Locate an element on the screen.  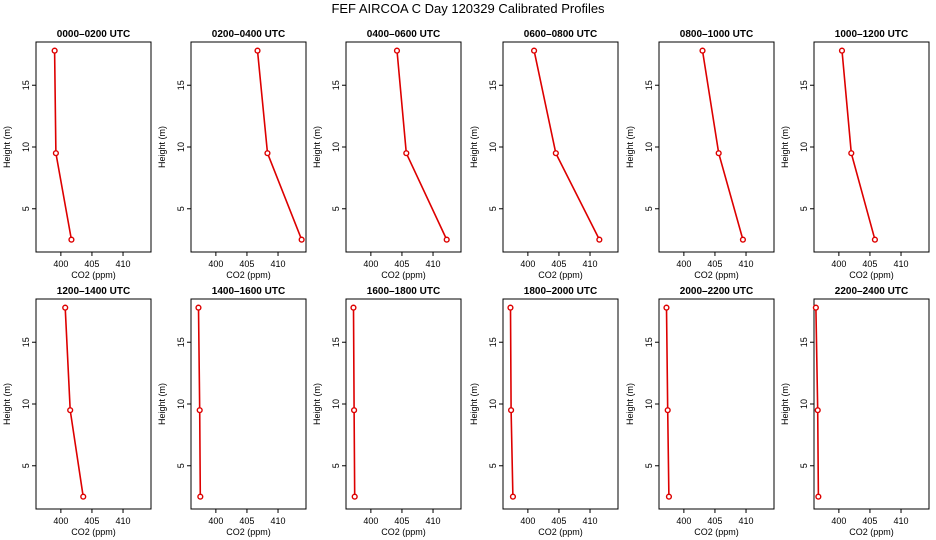
panel-title: 1200–1400 UTC is located at coordinates (93, 291).